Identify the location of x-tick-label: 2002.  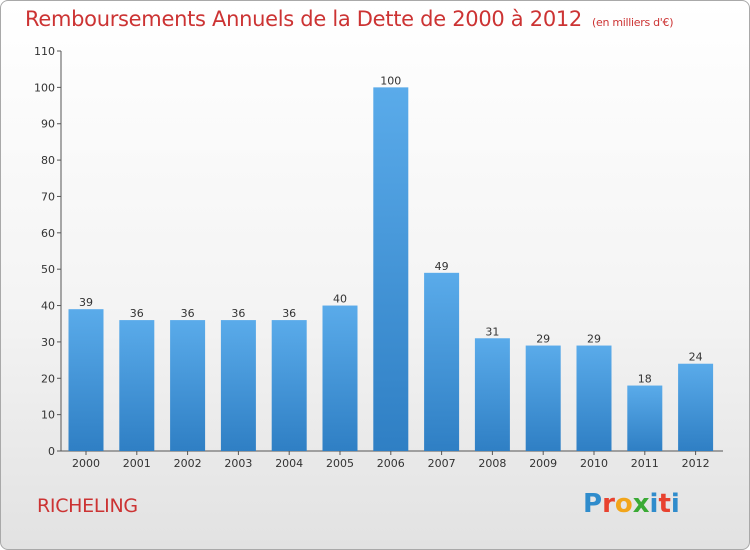
(188, 463).